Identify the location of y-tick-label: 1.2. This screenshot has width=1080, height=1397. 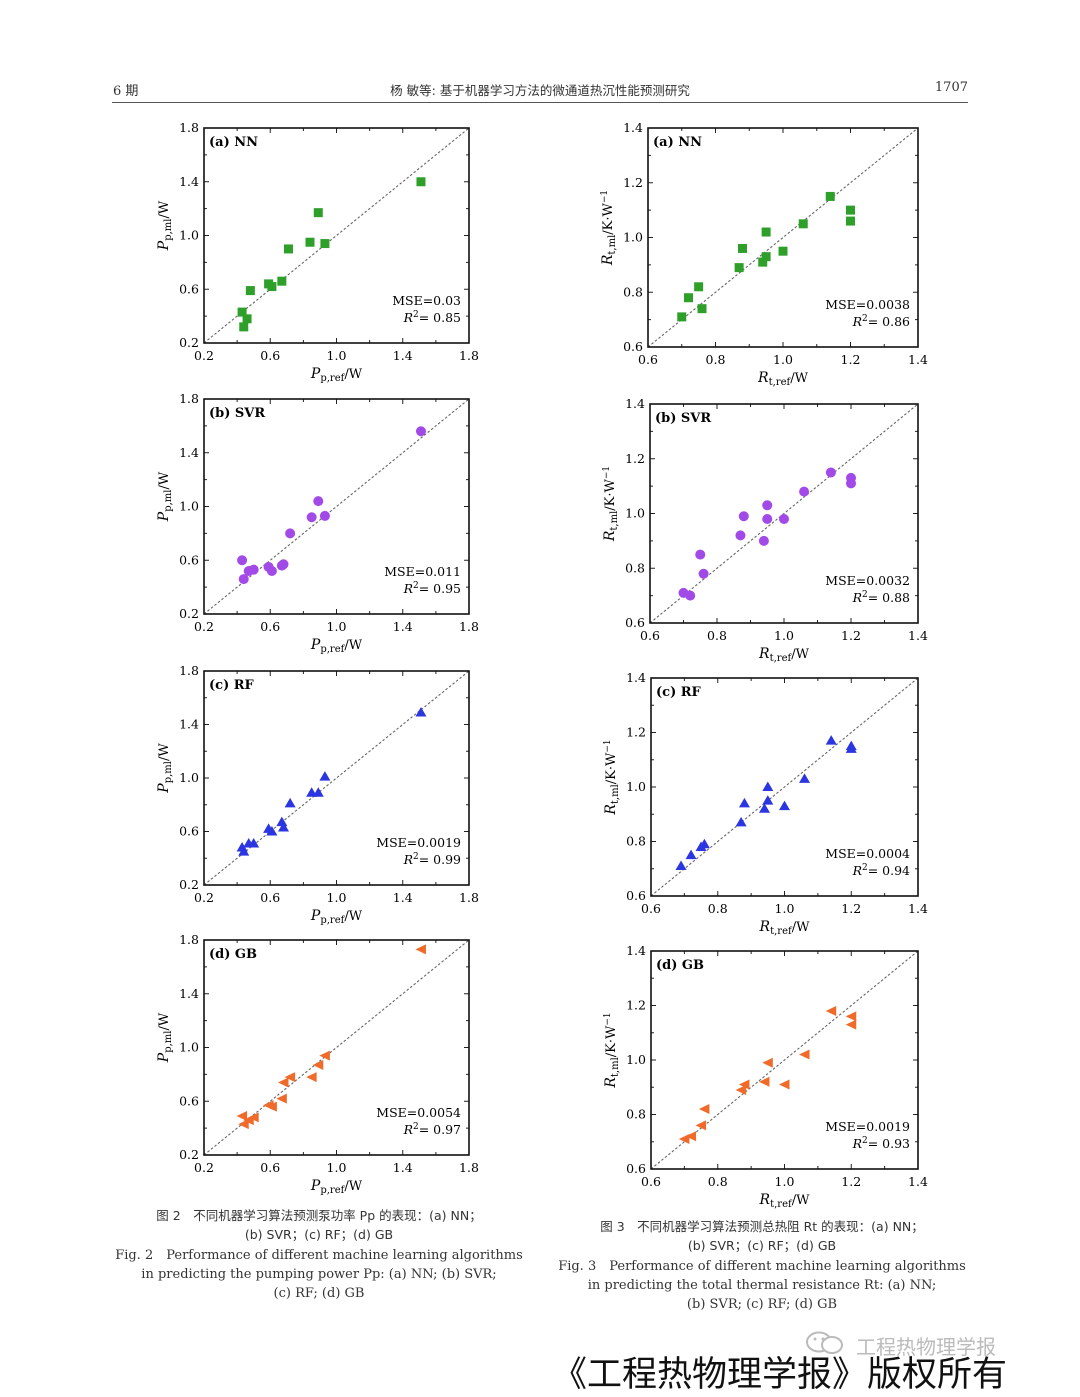
(633, 182).